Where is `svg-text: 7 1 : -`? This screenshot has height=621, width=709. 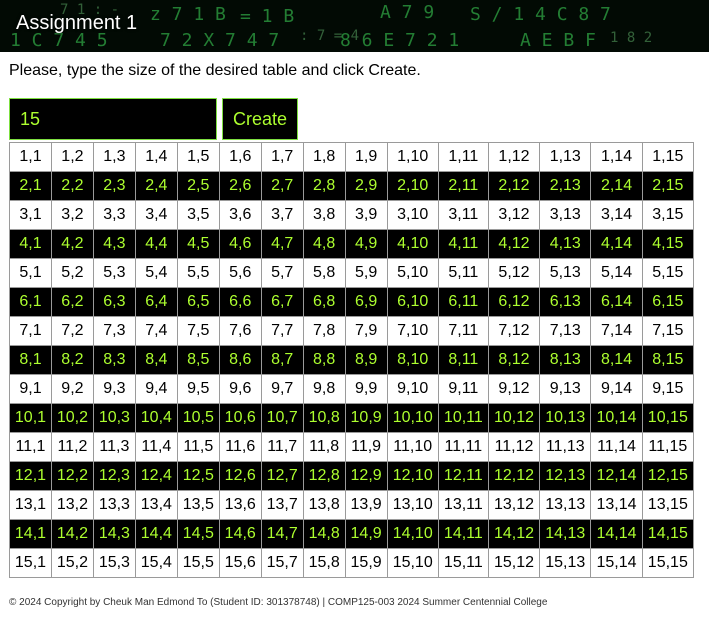
svg-text: 7 1 : - is located at coordinates (89, 10).